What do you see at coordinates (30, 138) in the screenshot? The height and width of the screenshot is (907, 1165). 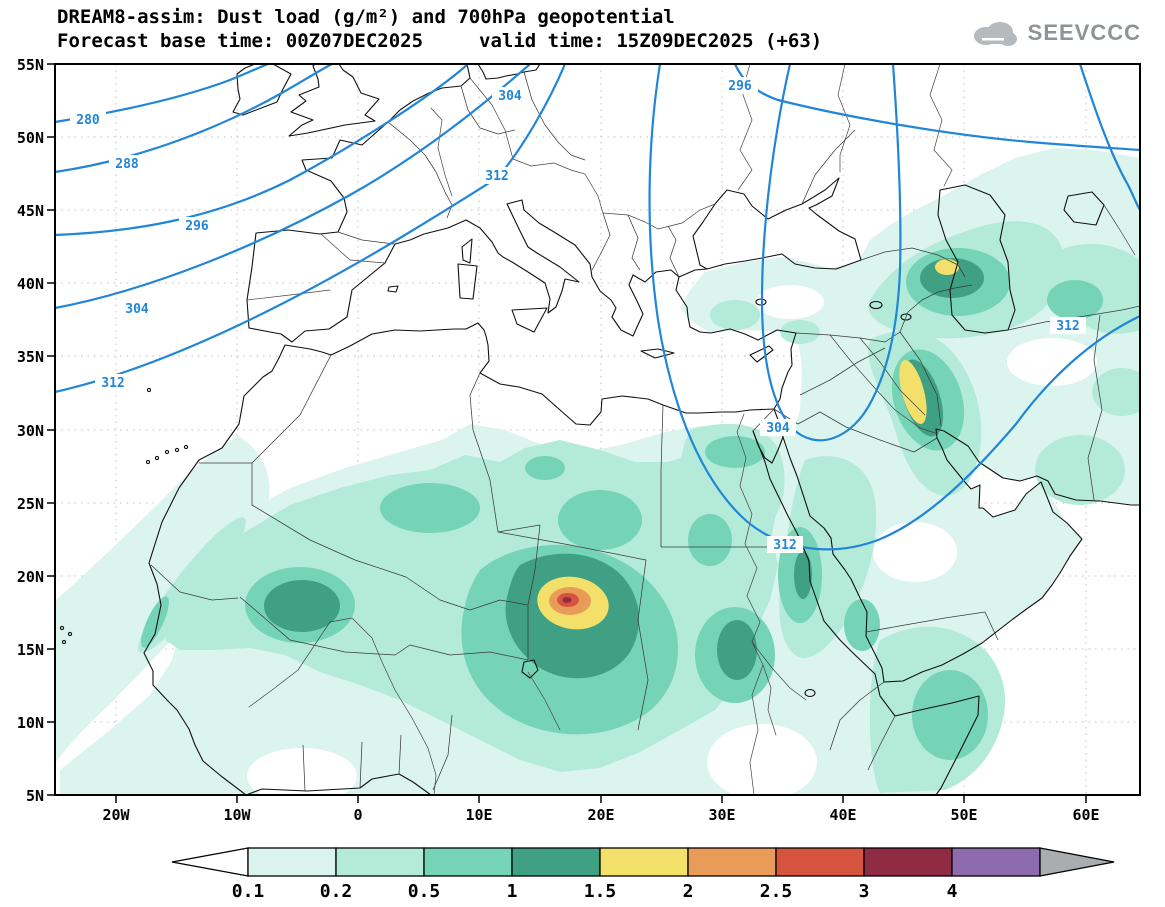 I see `lat-tick-label: 50N` at bounding box center [30, 138].